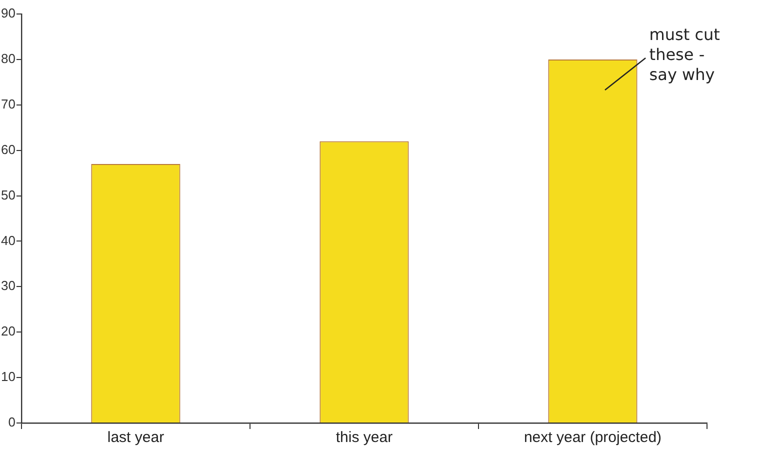 This screenshot has height=449, width=757. What do you see at coordinates (8, 13) in the screenshot?
I see `y-tick-label: 90` at bounding box center [8, 13].